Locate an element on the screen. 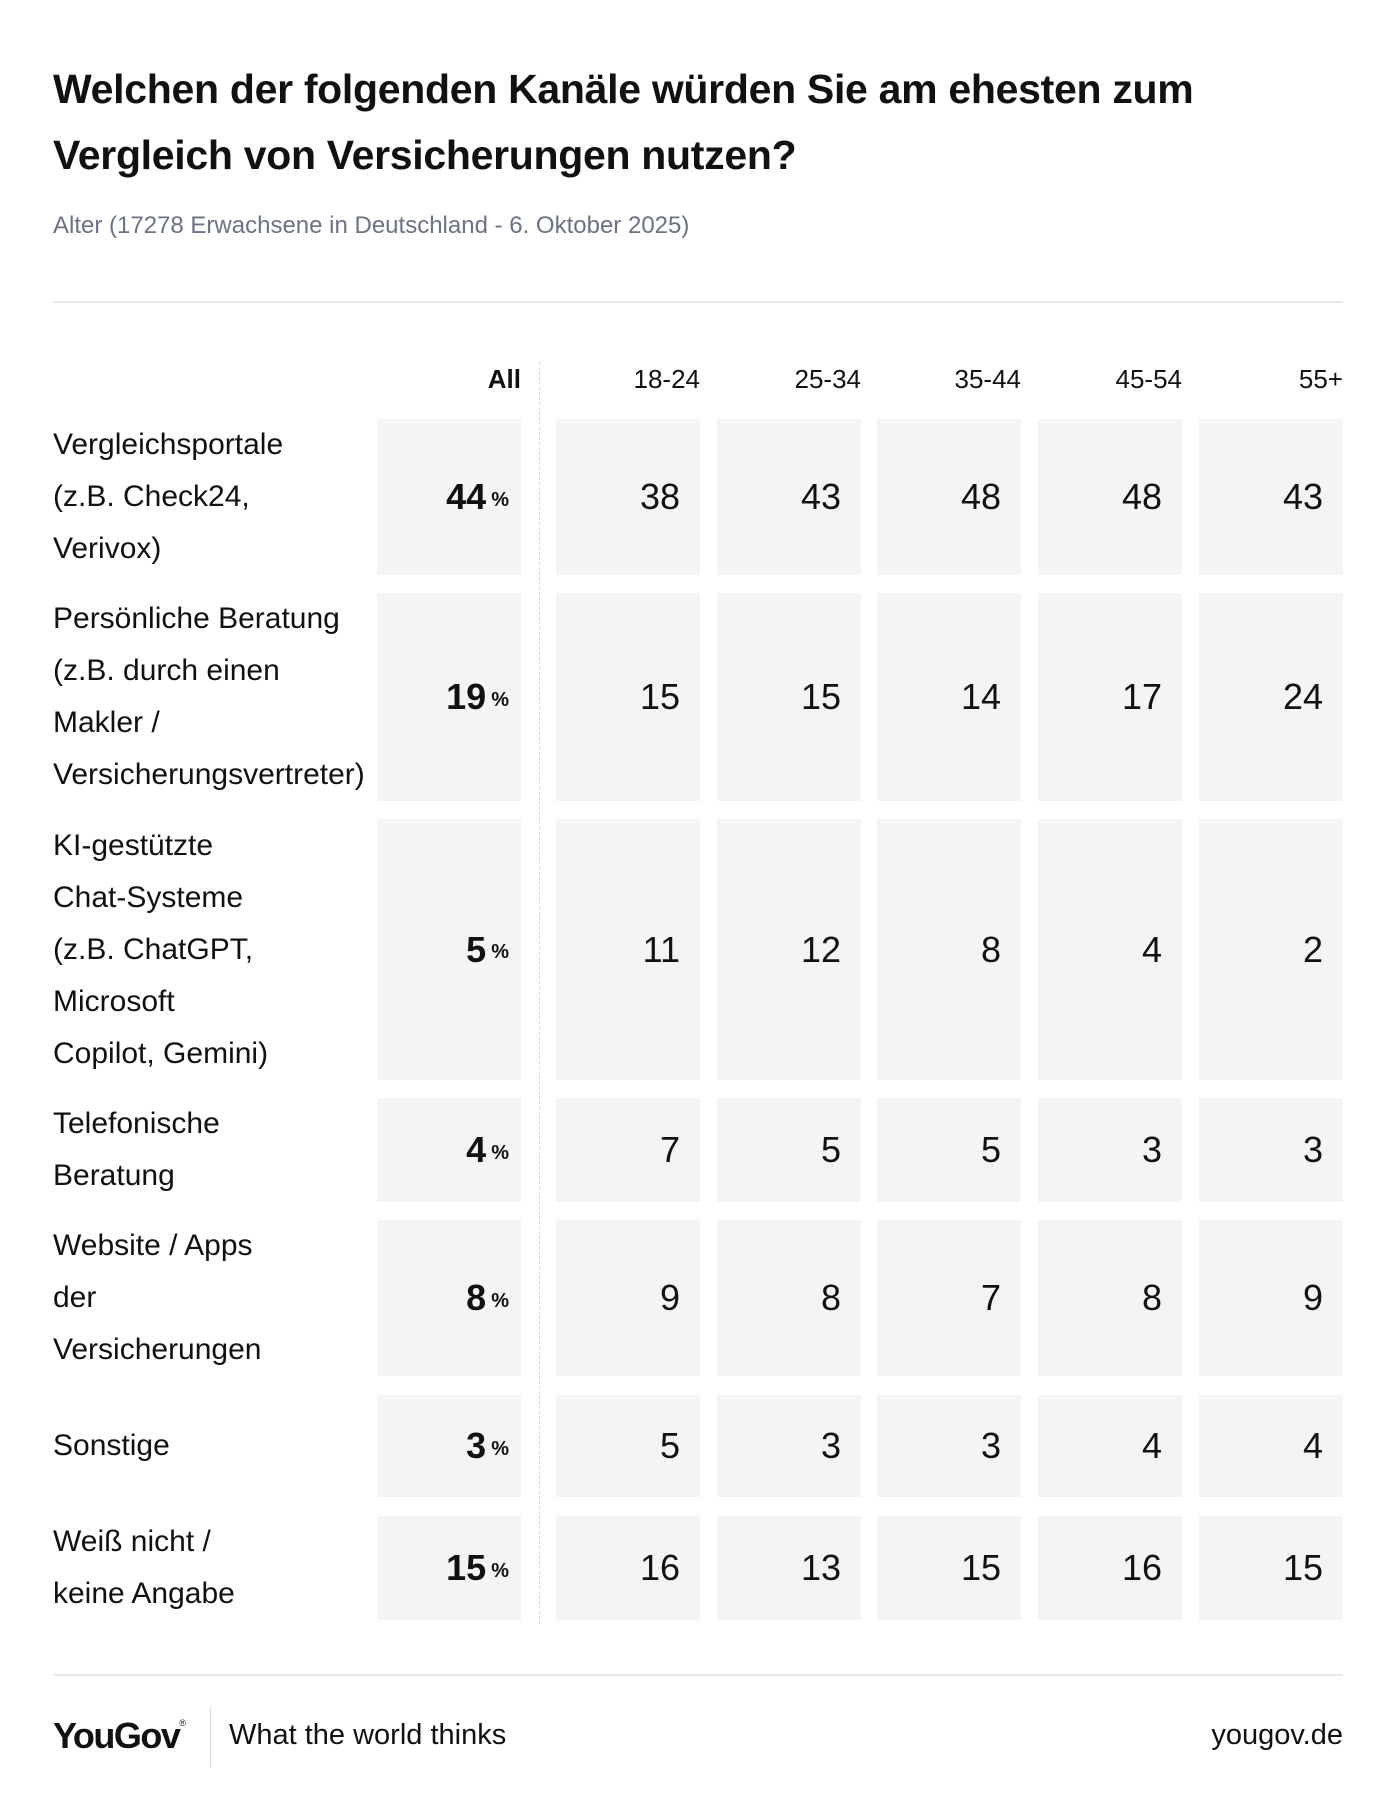 The width and height of the screenshot is (1400, 1820). cell-value: 13 is located at coordinates (820, 1567).